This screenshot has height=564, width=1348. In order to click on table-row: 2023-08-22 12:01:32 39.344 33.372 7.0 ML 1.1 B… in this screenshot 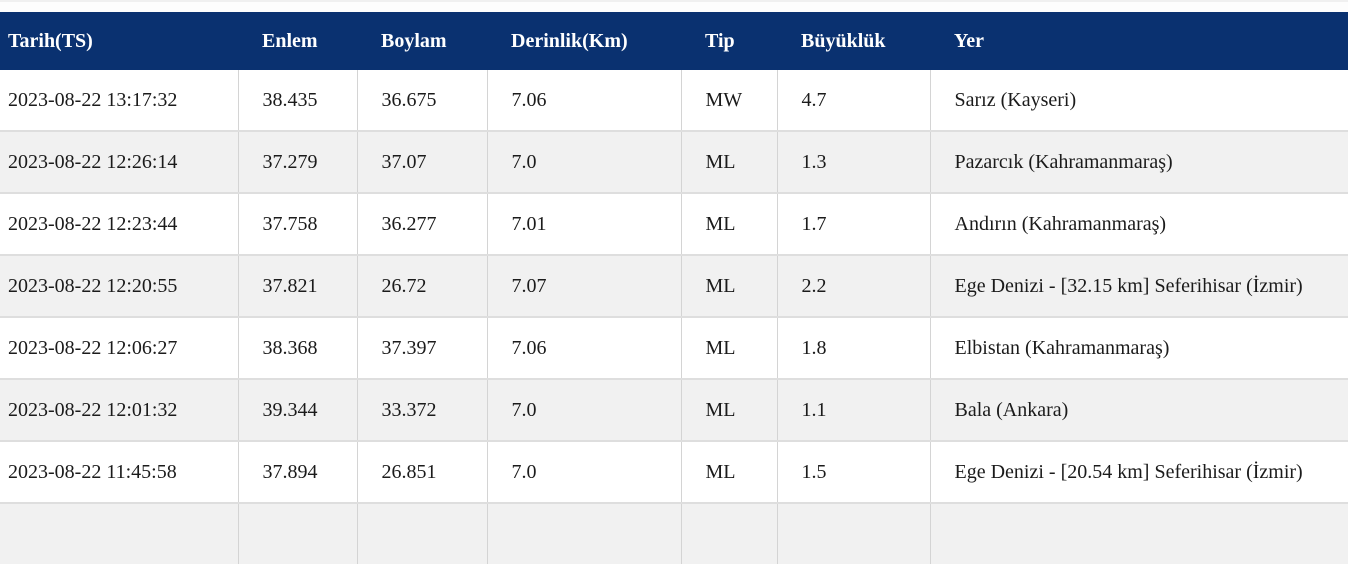, I will do `click(674, 409)`.